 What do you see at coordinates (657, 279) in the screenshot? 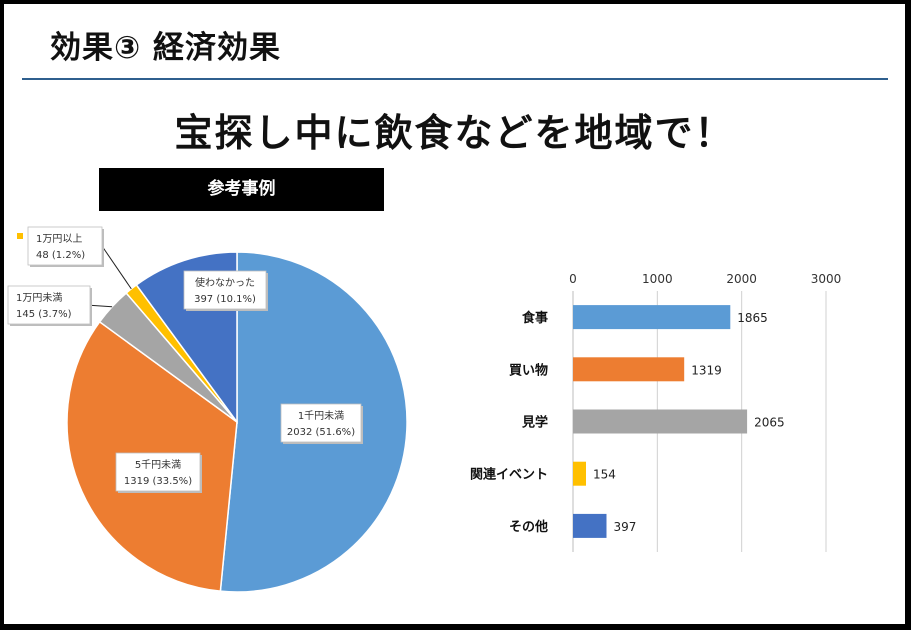
I see `bar-tick-label: 1000` at bounding box center [657, 279].